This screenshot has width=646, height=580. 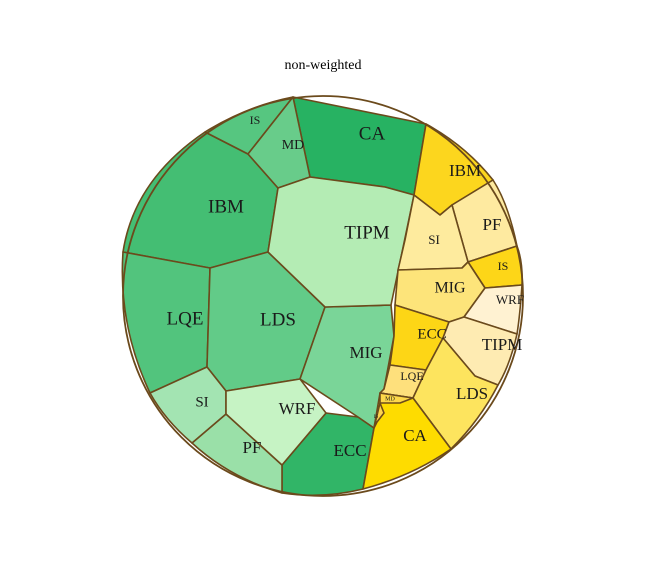 I want to click on yellow-cell-label-ca: CA, so click(x=415, y=435).